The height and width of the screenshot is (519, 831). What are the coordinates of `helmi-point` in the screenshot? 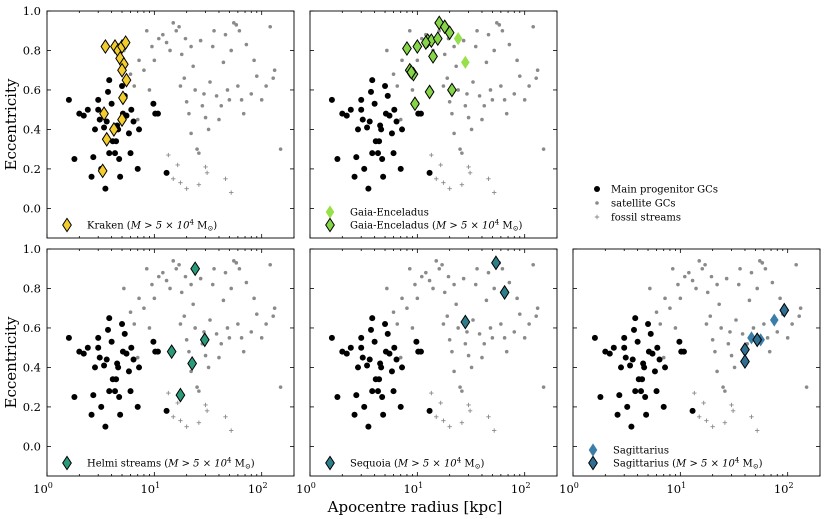 It's located at (180, 395).